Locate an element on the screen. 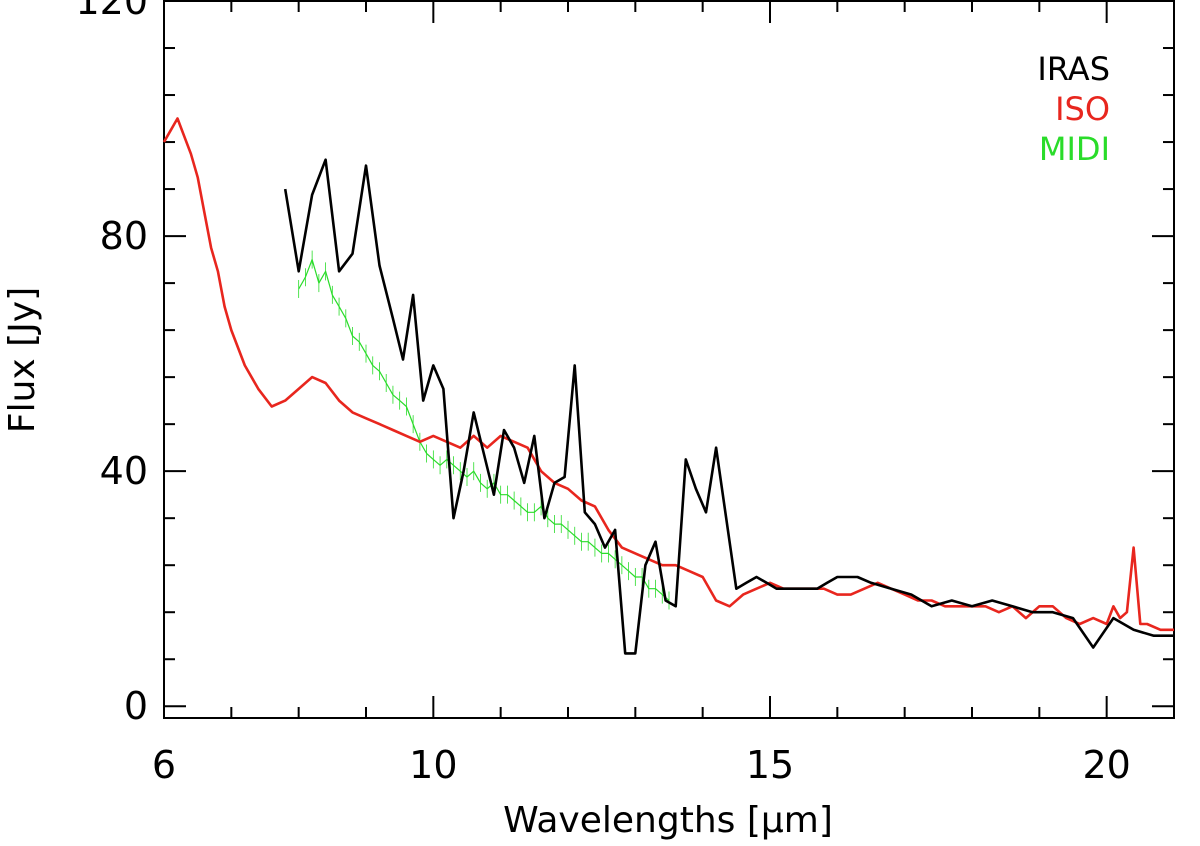 The height and width of the screenshot is (846, 1200). x-tick-label: 10 is located at coordinates (433, 765).